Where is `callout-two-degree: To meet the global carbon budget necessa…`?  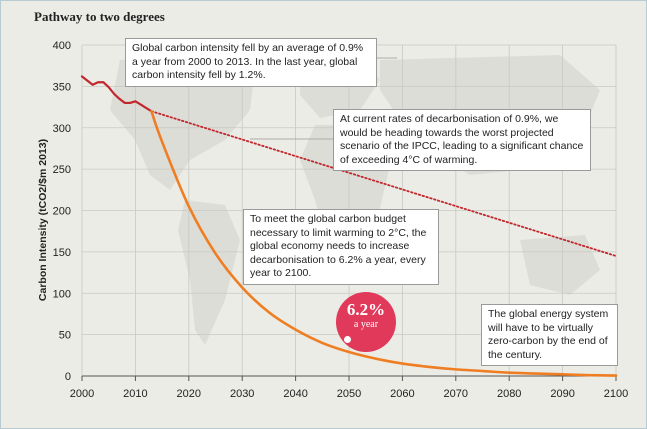
callout-two-degree: To meet the global carbon budget necessa… is located at coordinates (341, 247).